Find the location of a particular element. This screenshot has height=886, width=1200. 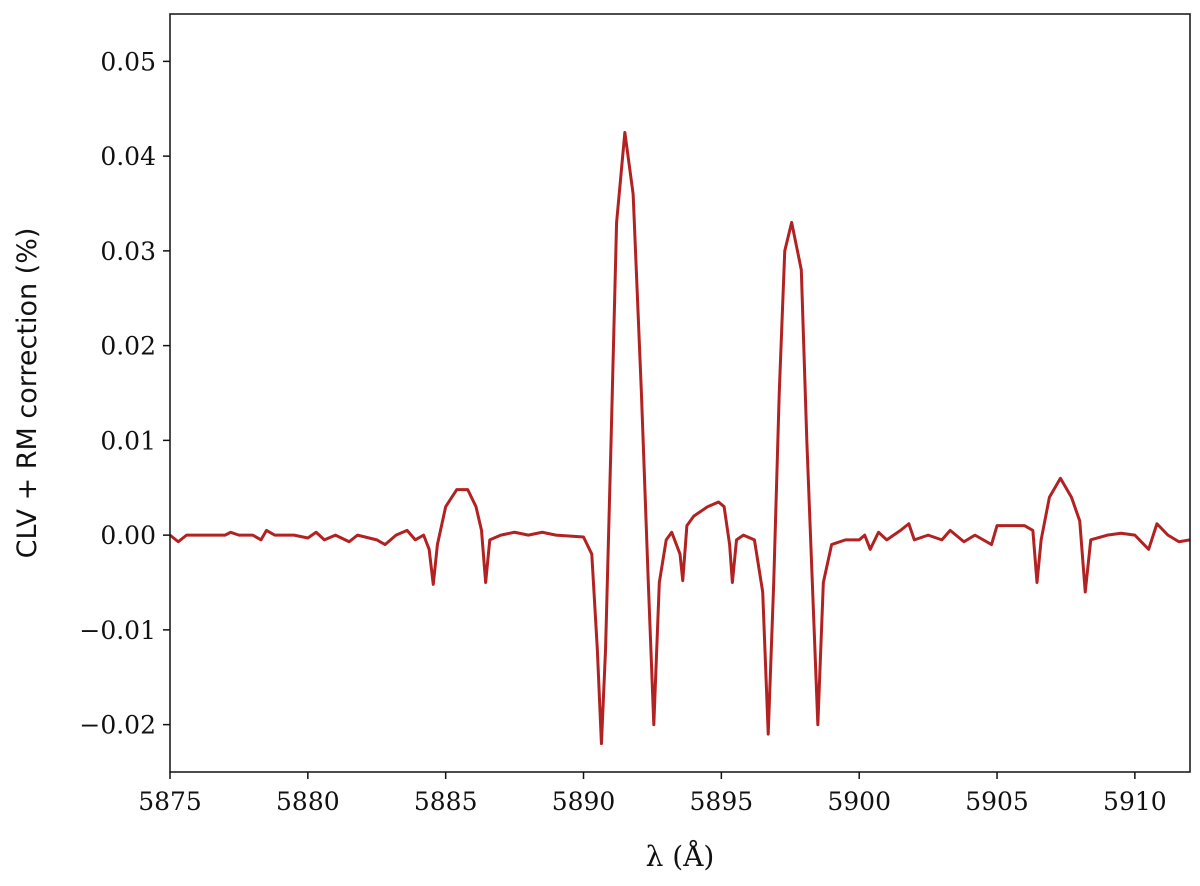

y-tick-label: 0.02 is located at coordinates (128, 346).